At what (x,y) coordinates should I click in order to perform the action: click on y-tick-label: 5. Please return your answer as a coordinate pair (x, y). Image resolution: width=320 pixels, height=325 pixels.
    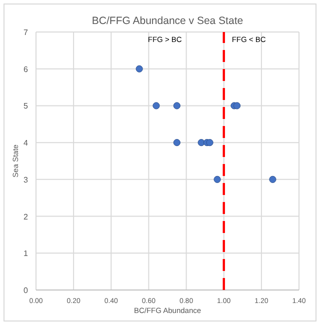
    Looking at the image, I should click on (26, 106).